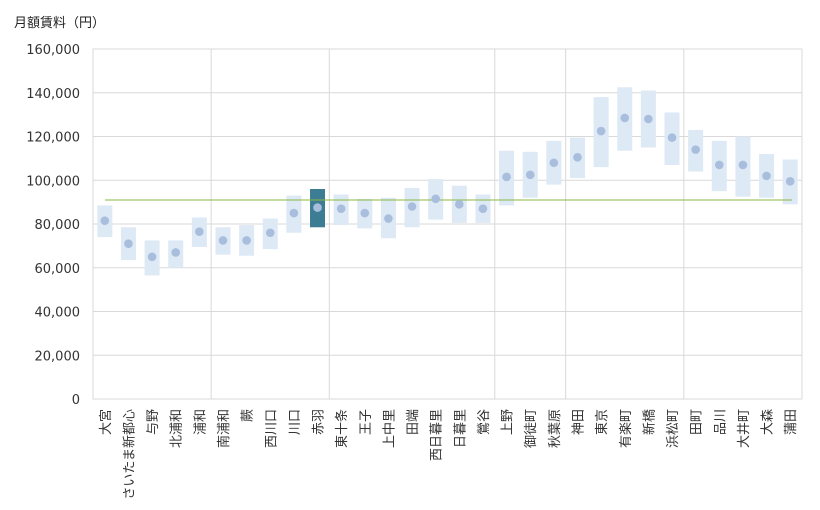 The image size is (820, 510). Describe the element at coordinates (342, 428) in the screenshot. I see `x-tick-label: 東十条` at that location.